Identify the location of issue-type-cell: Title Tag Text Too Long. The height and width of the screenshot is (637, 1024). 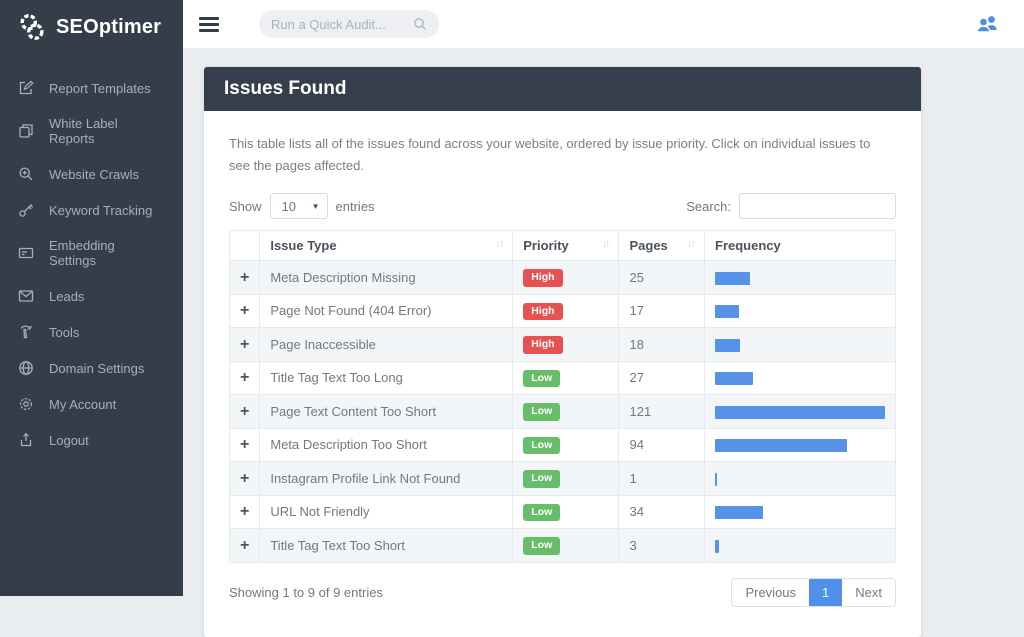
(386, 378).